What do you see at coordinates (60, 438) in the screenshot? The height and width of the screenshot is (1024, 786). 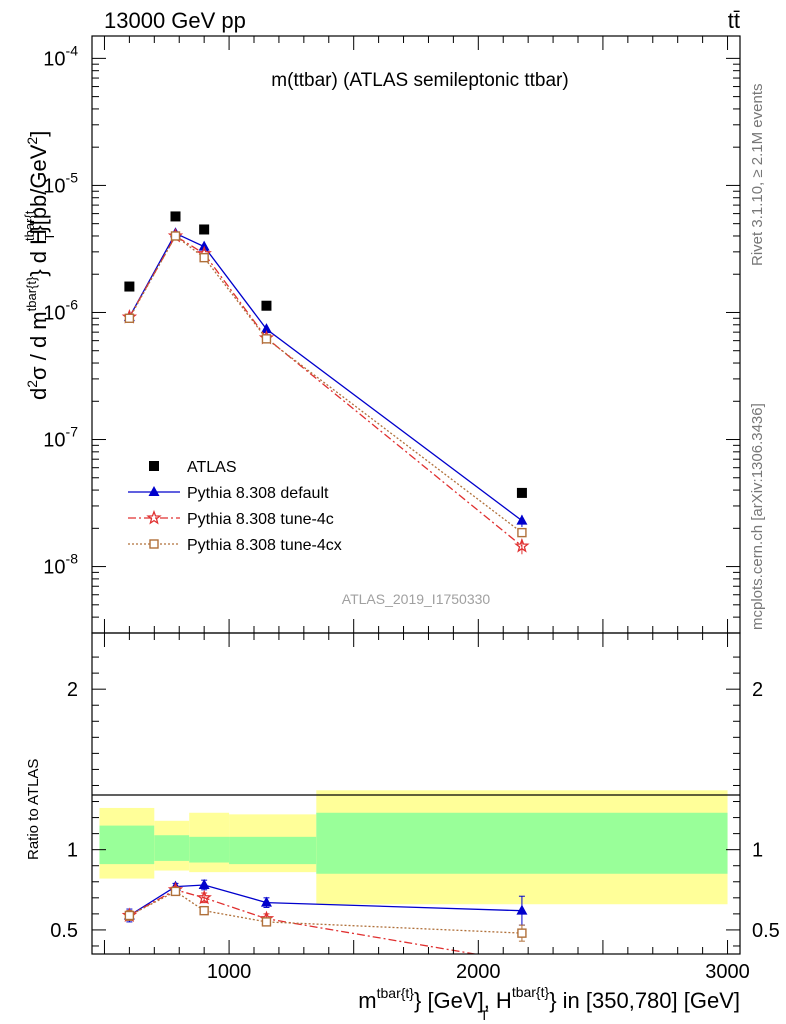 I see `main-y-tick-label: 10⁻⁷` at bounding box center [60, 438].